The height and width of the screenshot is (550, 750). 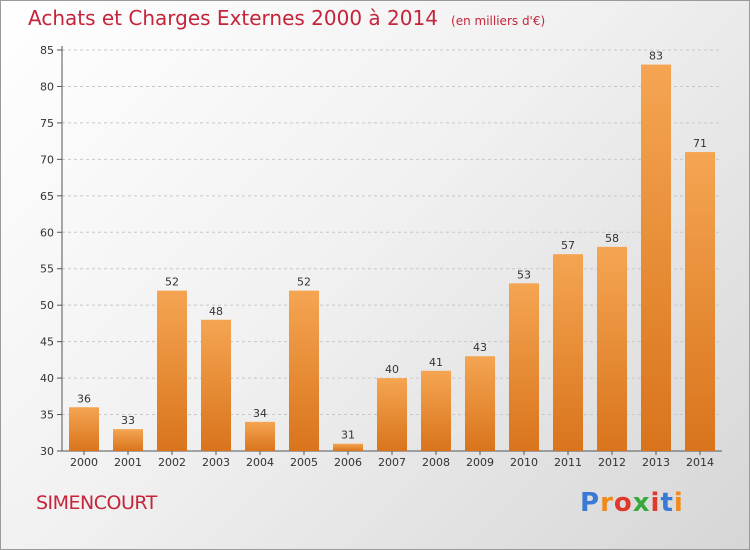 What do you see at coordinates (260, 413) in the screenshot?
I see `data-label: 34` at bounding box center [260, 413].